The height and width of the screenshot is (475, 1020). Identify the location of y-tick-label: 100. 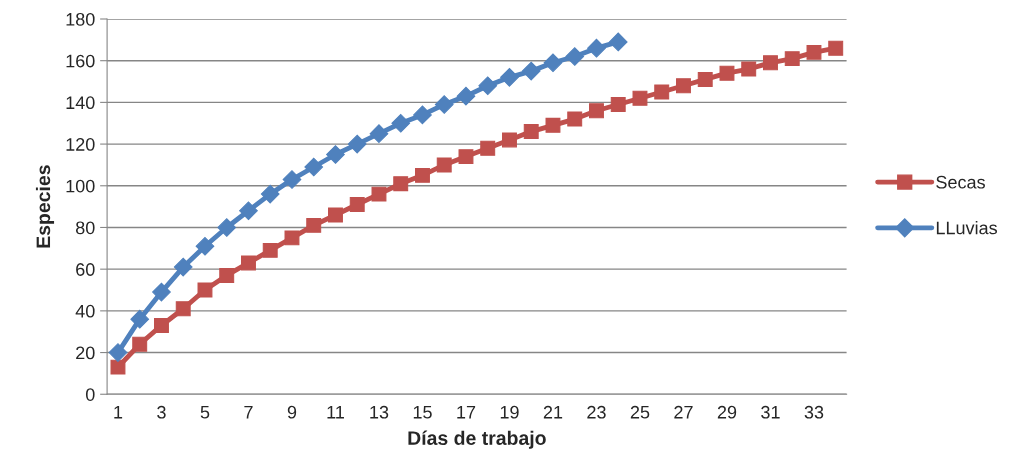
(80, 186).